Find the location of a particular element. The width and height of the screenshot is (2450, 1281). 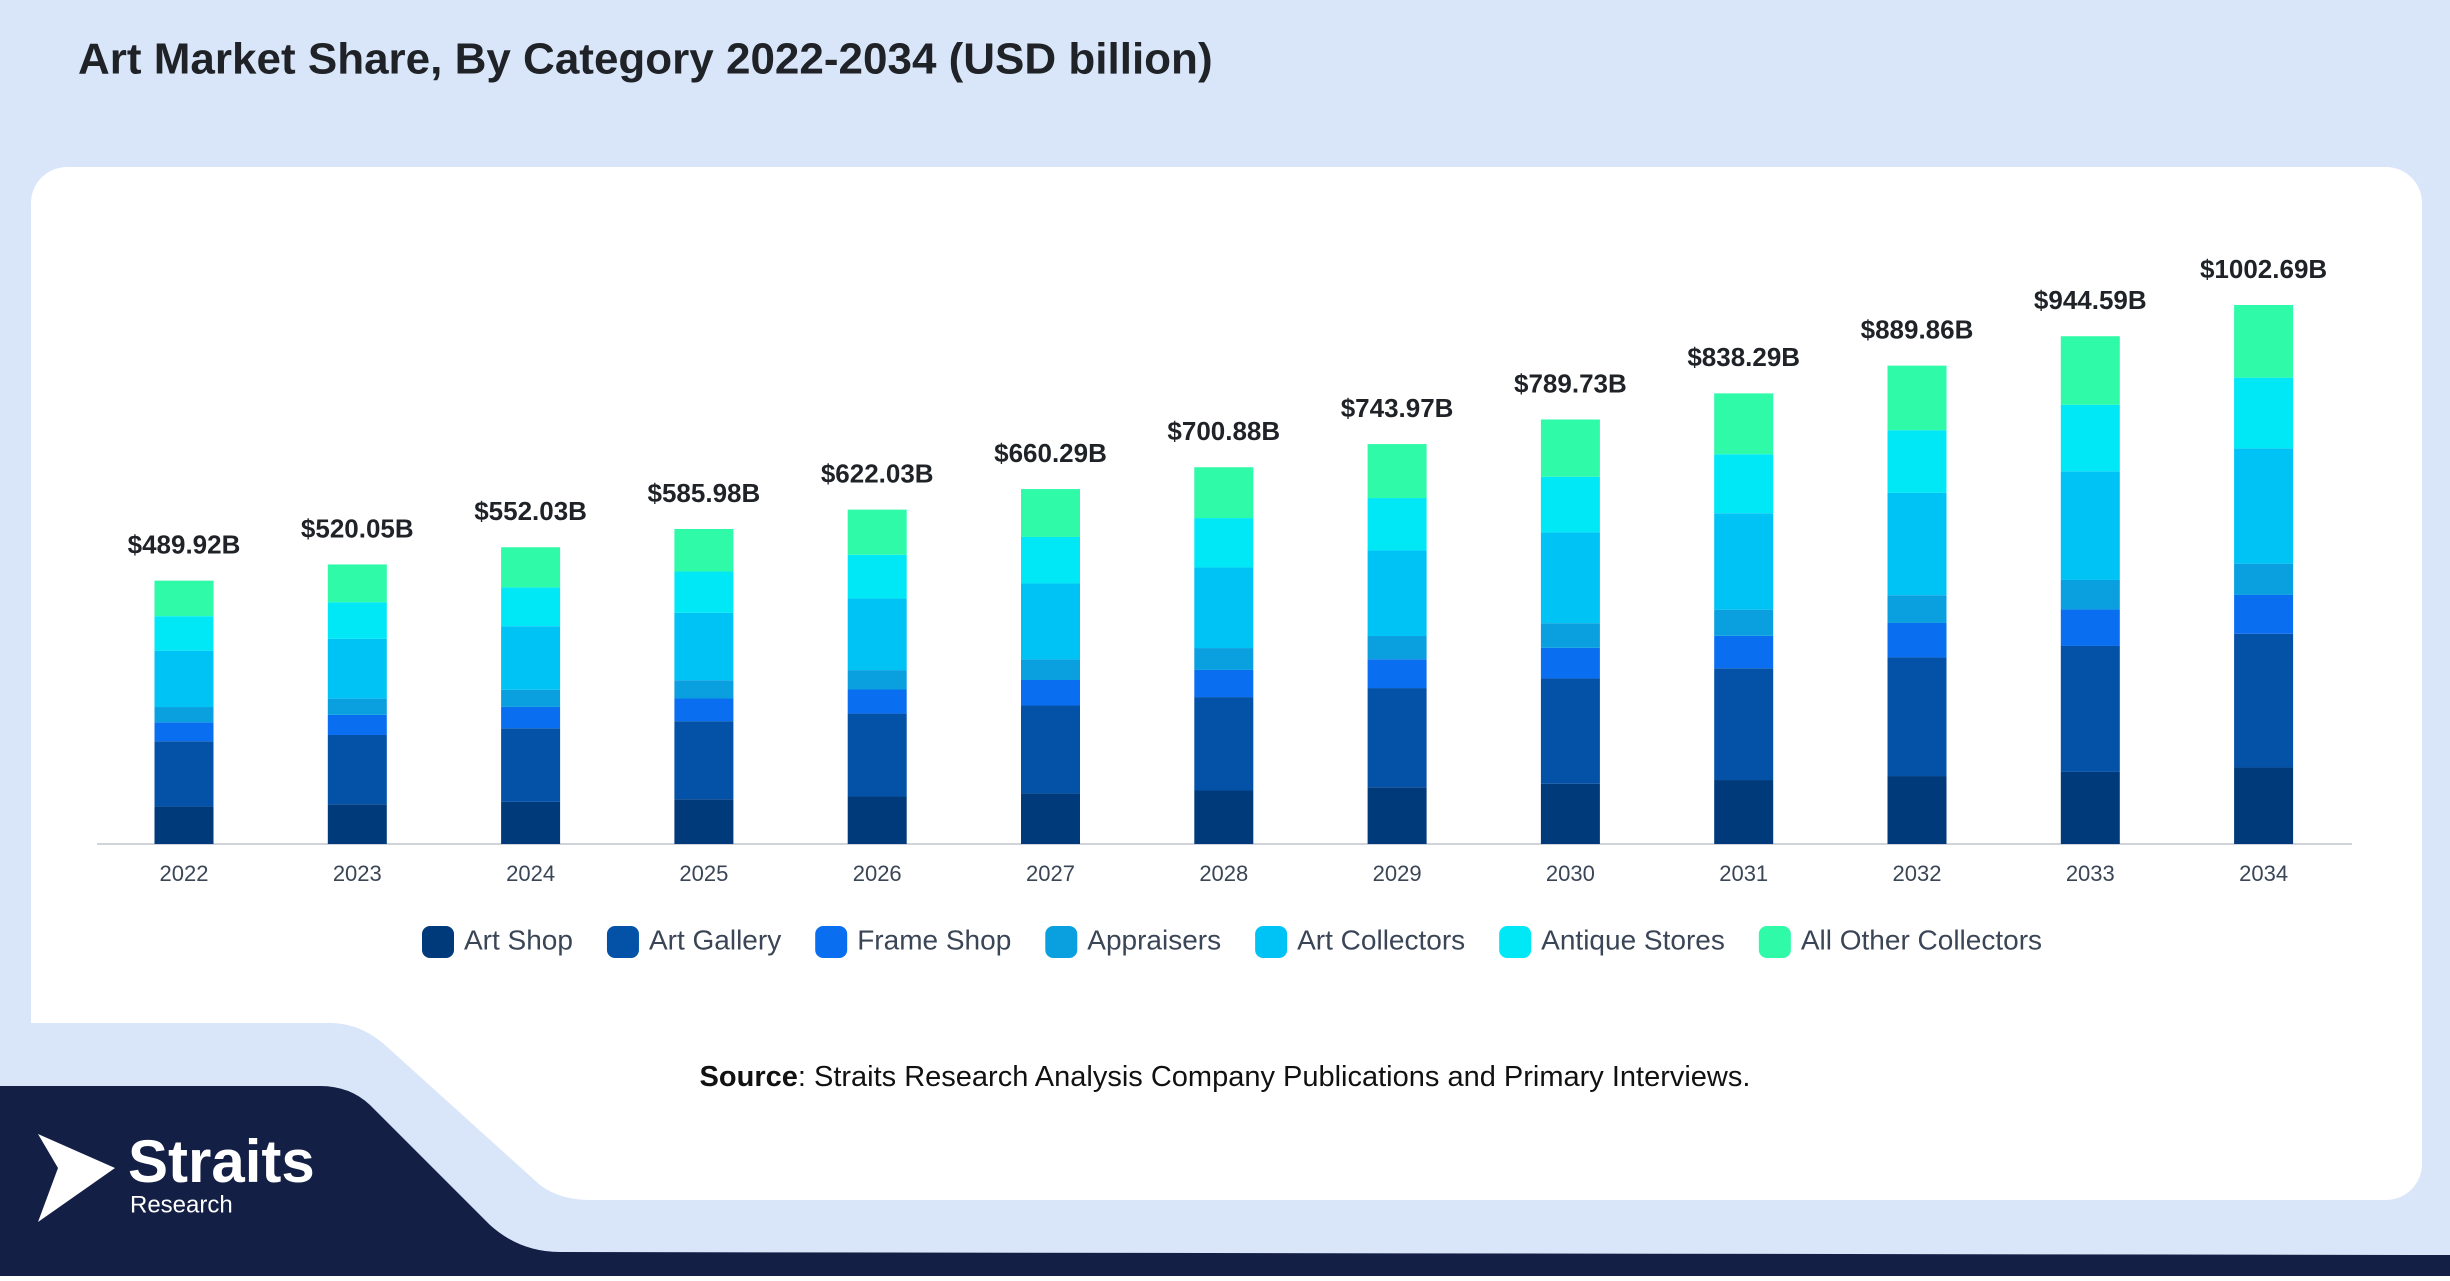

logo-sub: Research is located at coordinates (181, 1204).